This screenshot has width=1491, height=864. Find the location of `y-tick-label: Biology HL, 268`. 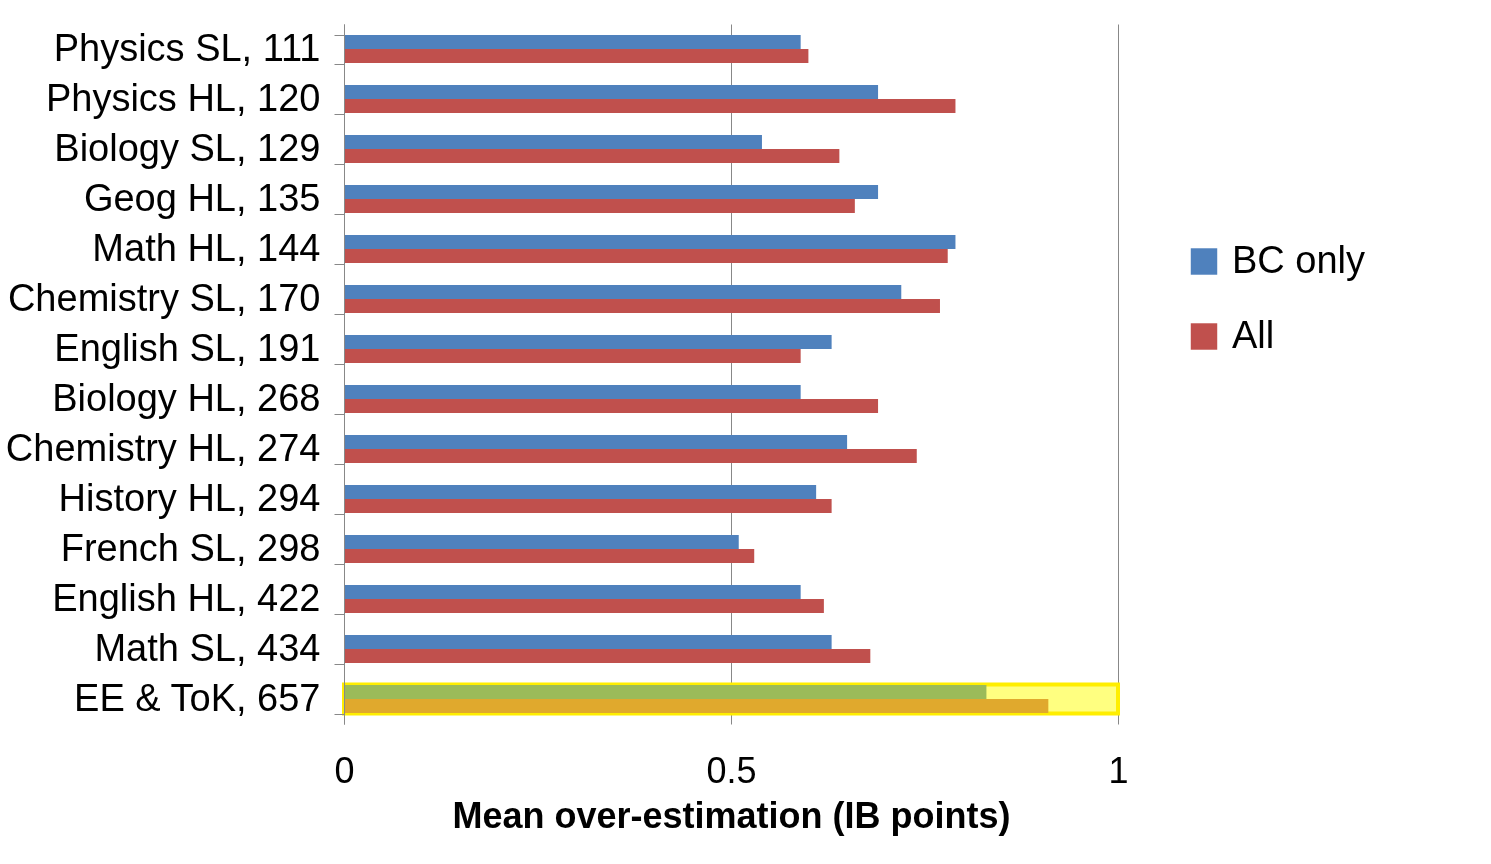

y-tick-label: Biology HL, 268 is located at coordinates (186, 397).